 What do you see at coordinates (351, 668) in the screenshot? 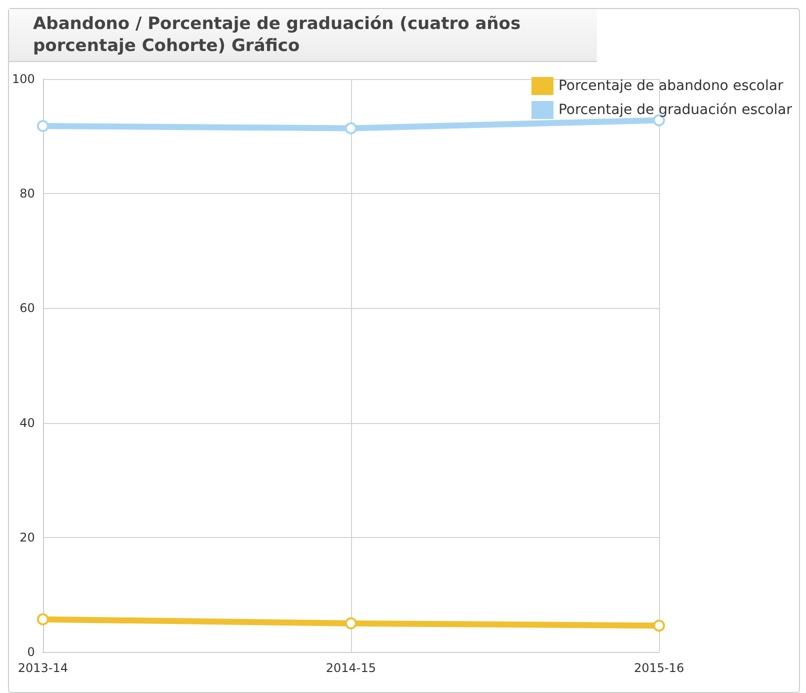
I see `x-tick-label: 2014-15` at bounding box center [351, 668].